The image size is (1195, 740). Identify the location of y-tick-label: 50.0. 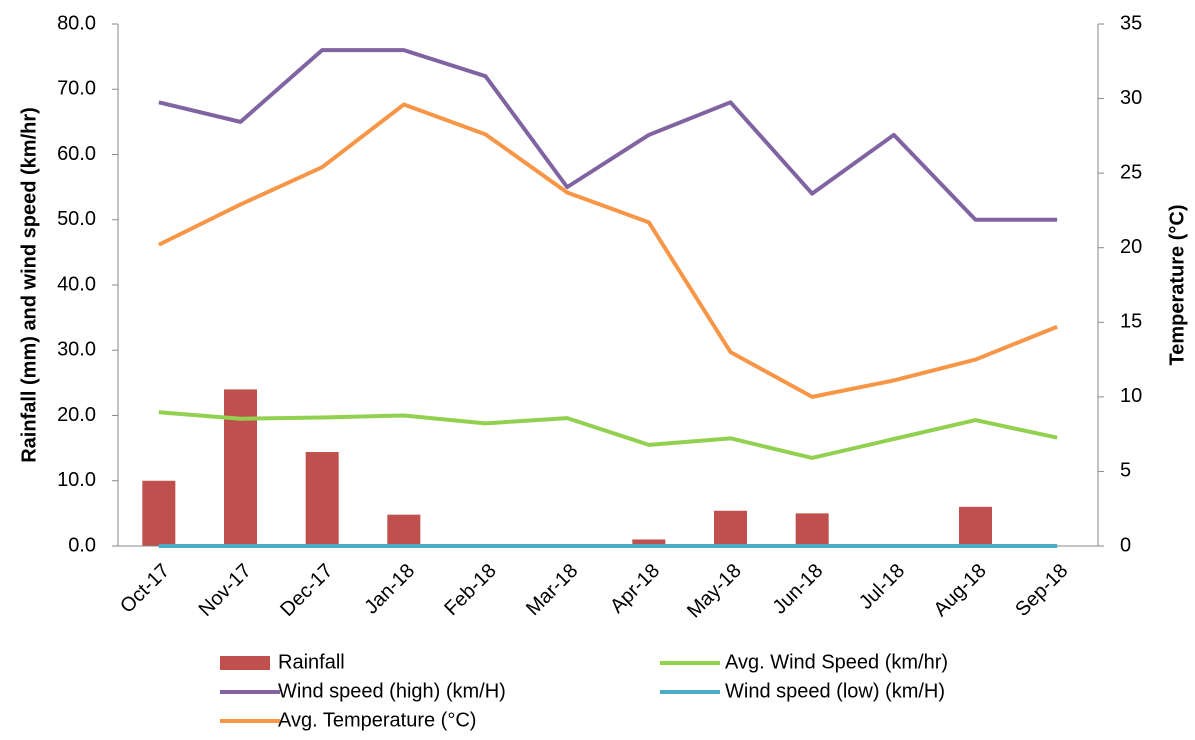
(76, 219).